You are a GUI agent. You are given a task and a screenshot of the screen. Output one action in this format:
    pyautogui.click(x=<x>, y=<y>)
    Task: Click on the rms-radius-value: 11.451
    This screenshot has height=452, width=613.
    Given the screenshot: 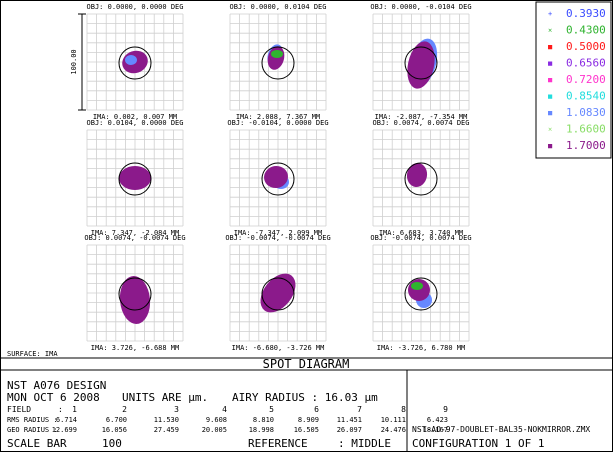 What is the action you would take?
    pyautogui.click(x=349, y=420)
    